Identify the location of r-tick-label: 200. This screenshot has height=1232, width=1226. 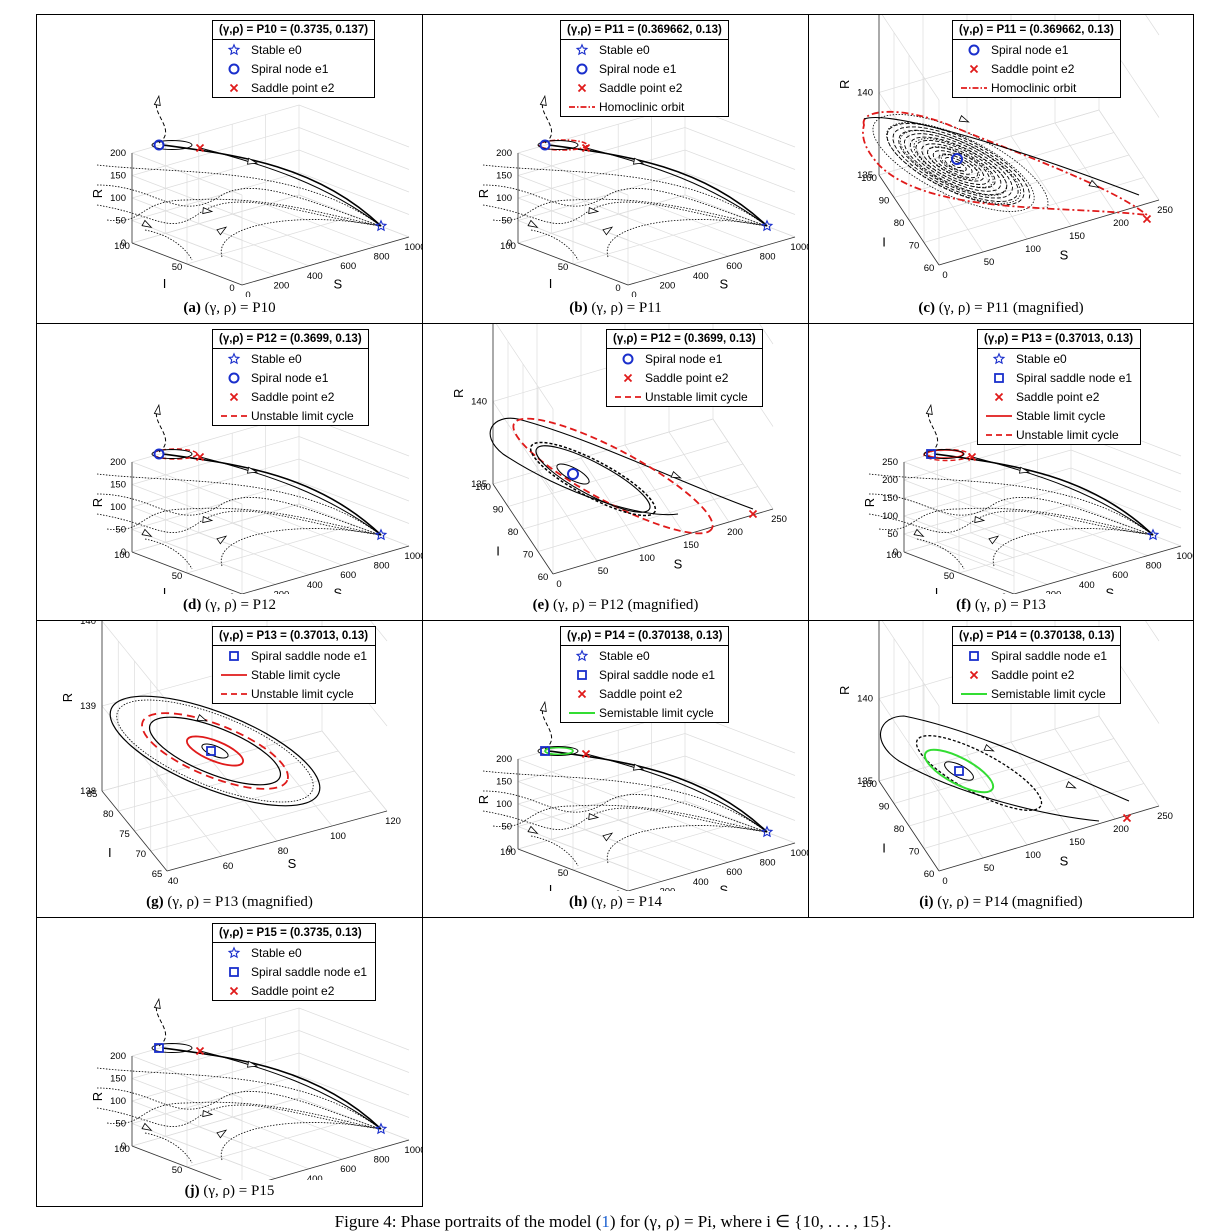
(118, 462).